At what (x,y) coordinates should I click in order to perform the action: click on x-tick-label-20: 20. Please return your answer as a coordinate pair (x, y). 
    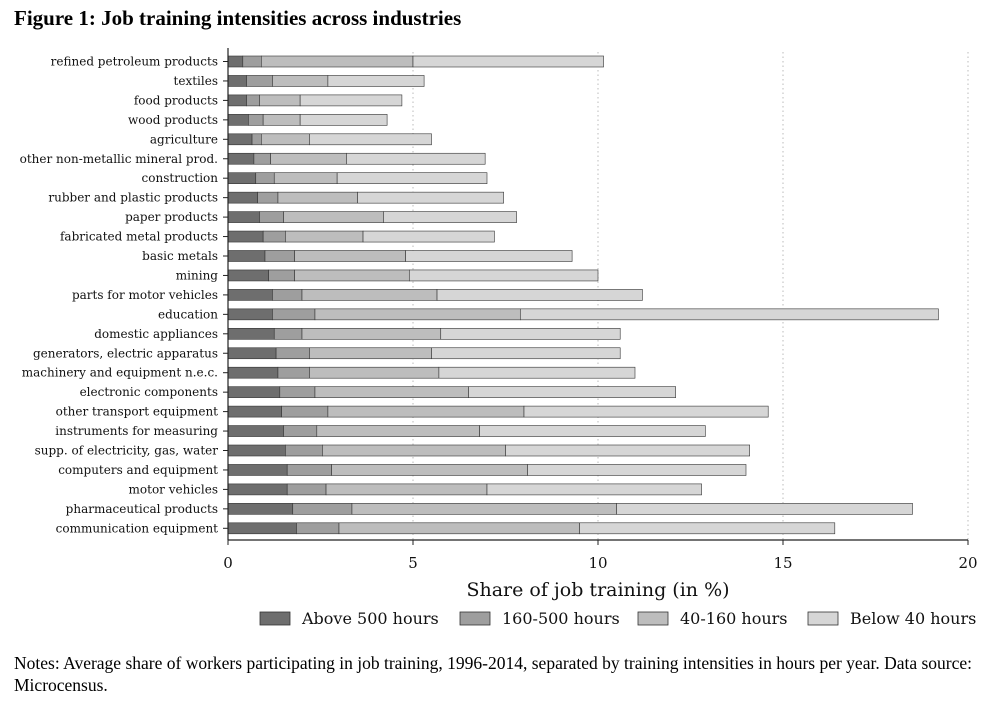
    Looking at the image, I should click on (967, 563).